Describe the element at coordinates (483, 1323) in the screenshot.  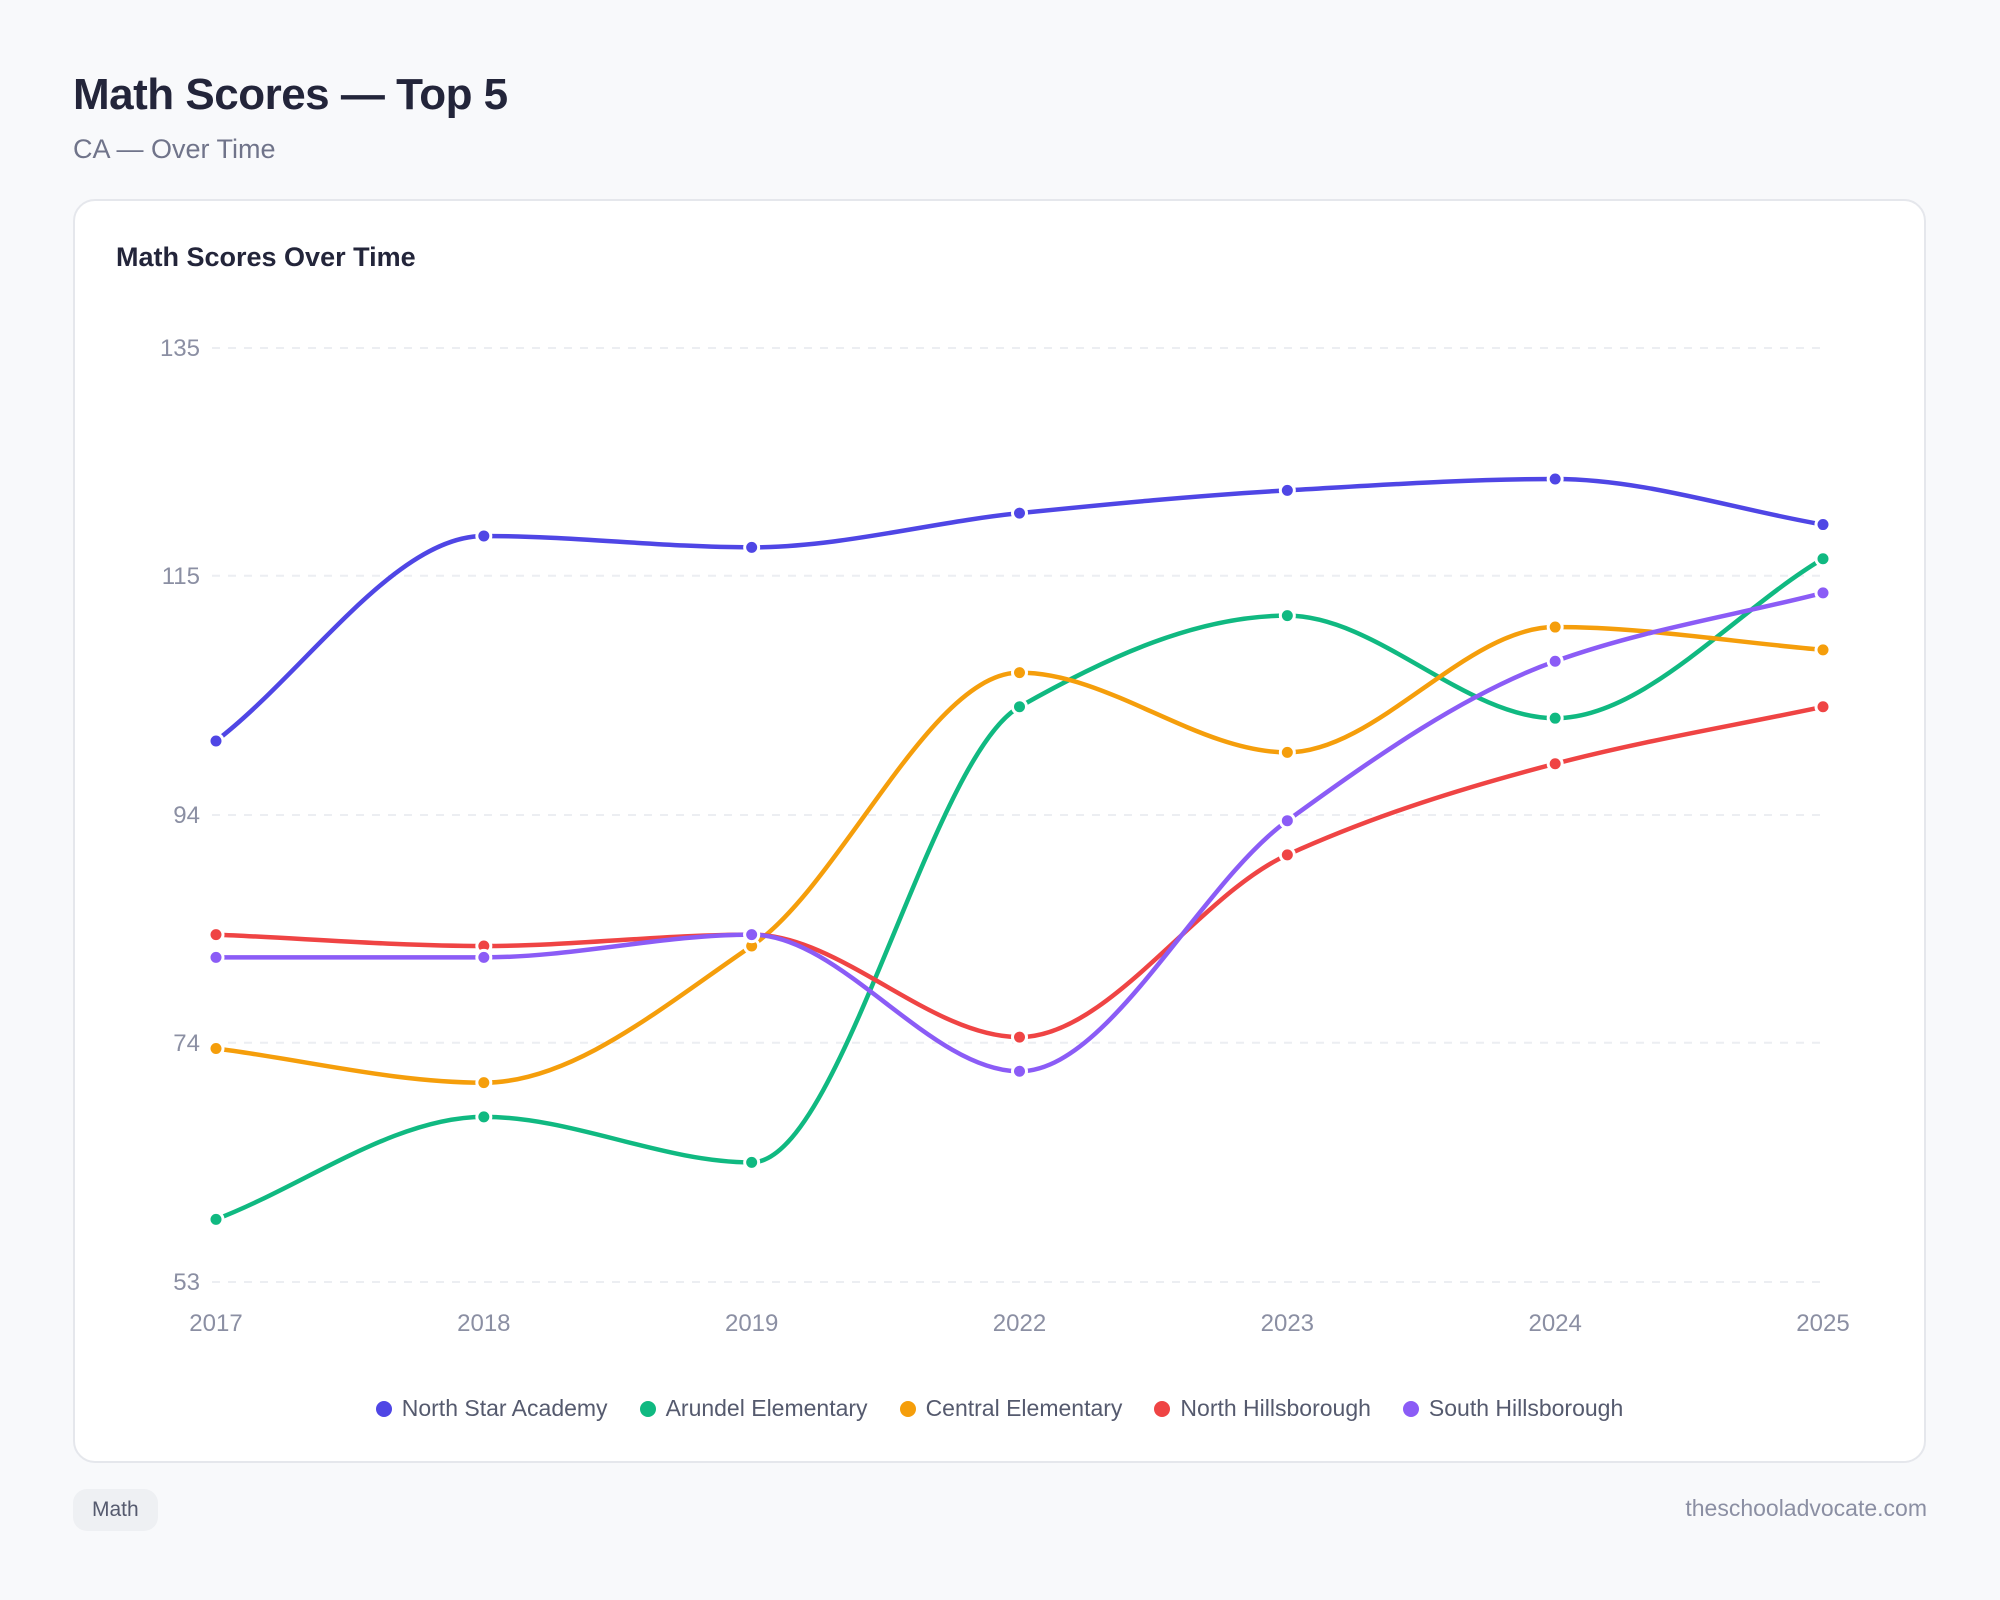
I see `x-tick-label: 2018` at that location.